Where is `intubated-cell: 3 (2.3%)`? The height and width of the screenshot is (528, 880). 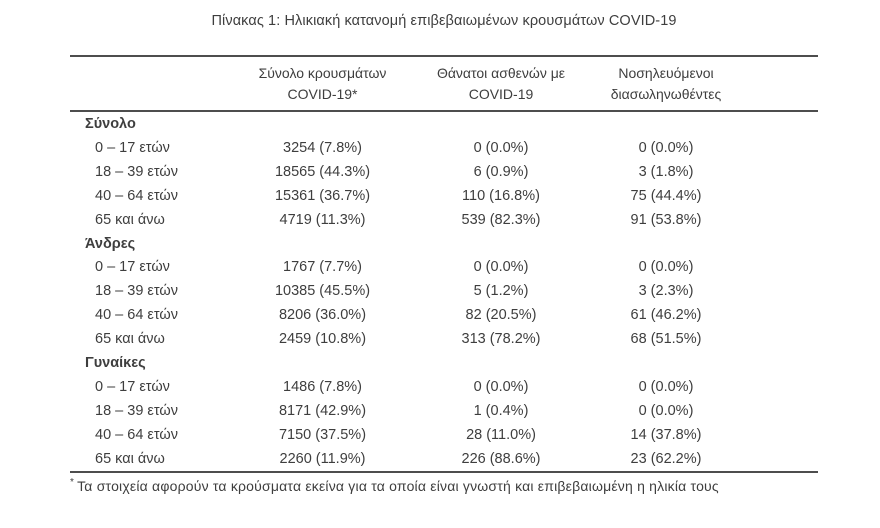
intubated-cell: 3 (2.3%) is located at coordinates (666, 291).